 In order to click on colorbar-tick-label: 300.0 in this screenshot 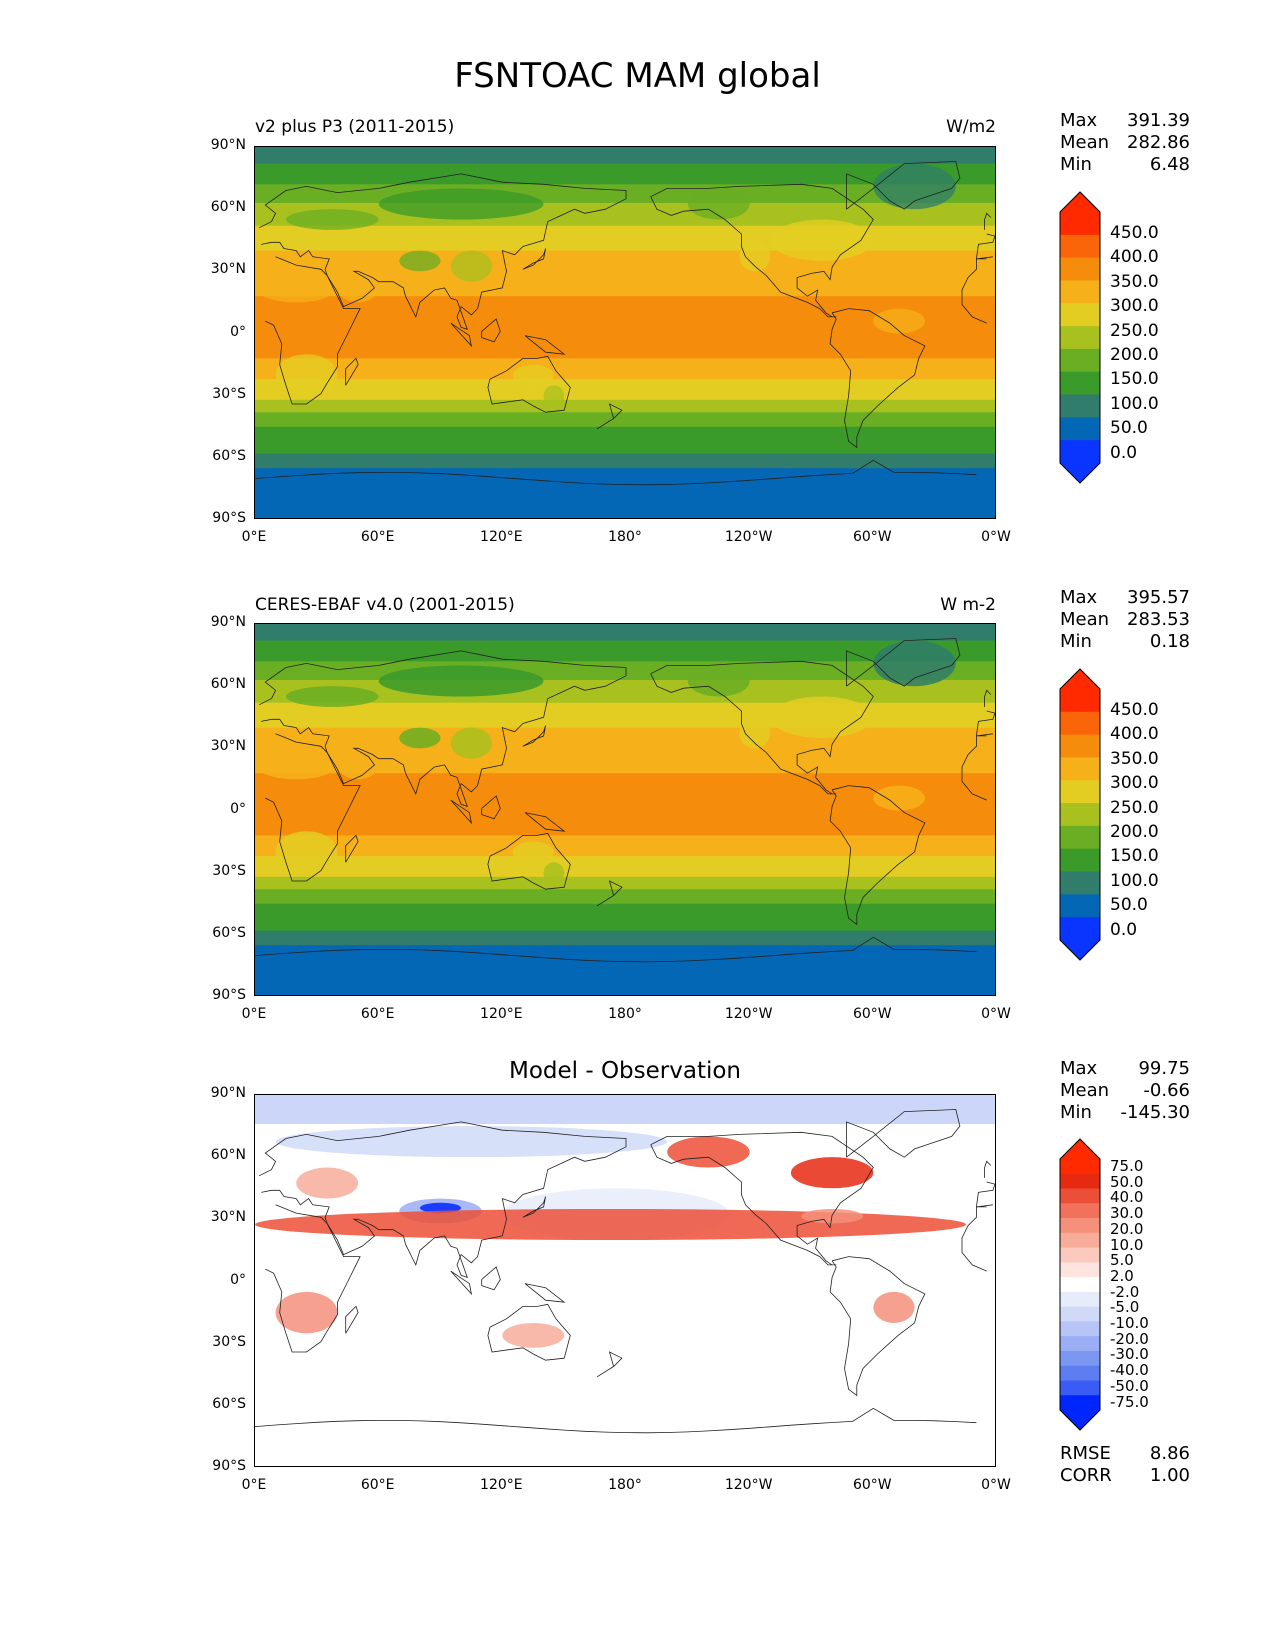, I will do `click(1134, 783)`.